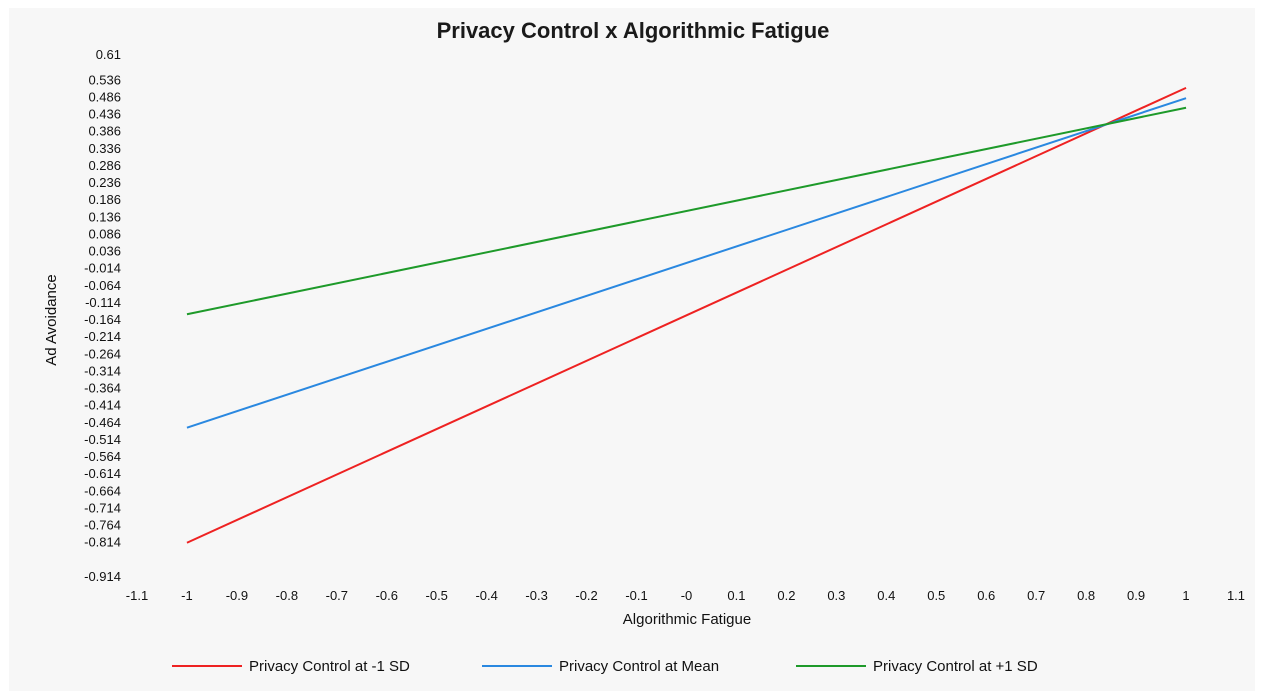 The width and height of the screenshot is (1264, 699). What do you see at coordinates (287, 595) in the screenshot?
I see `x-tick-label: -0.8` at bounding box center [287, 595].